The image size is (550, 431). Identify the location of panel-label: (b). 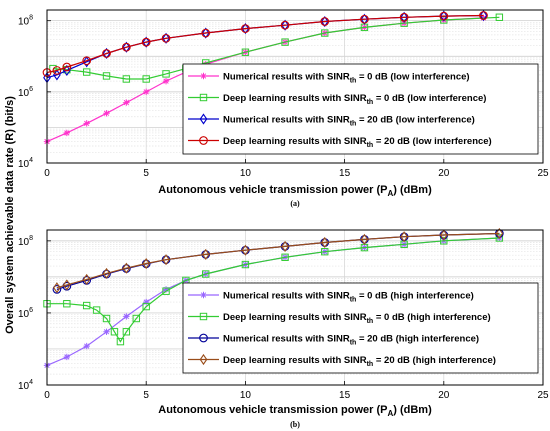
(295, 424).